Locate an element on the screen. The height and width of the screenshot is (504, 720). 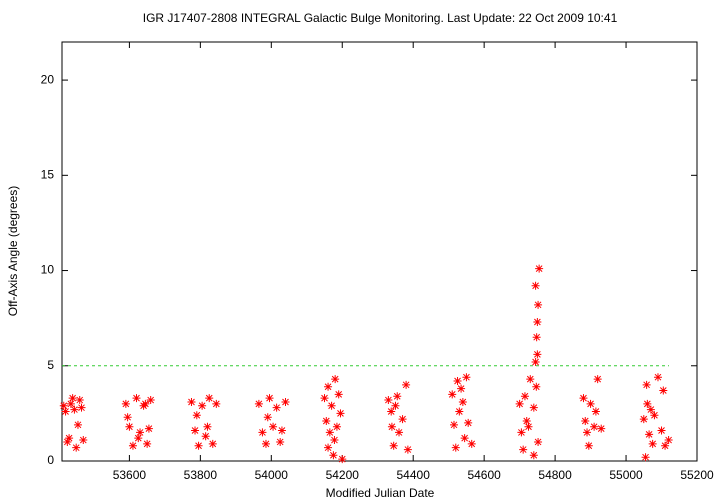
x-tick-label: 54400 is located at coordinates (414, 475).